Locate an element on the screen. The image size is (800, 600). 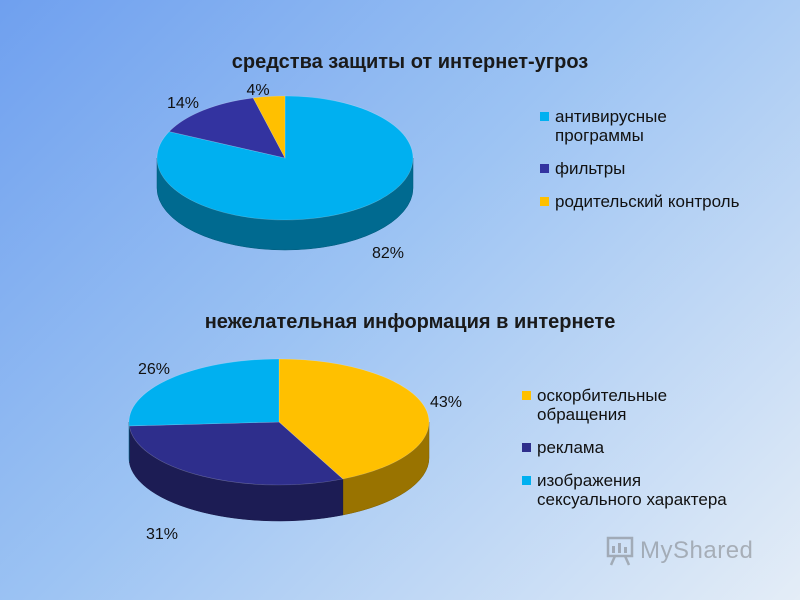
chart1-legend-item-2: родительский контроль is located at coordinates (639, 201).